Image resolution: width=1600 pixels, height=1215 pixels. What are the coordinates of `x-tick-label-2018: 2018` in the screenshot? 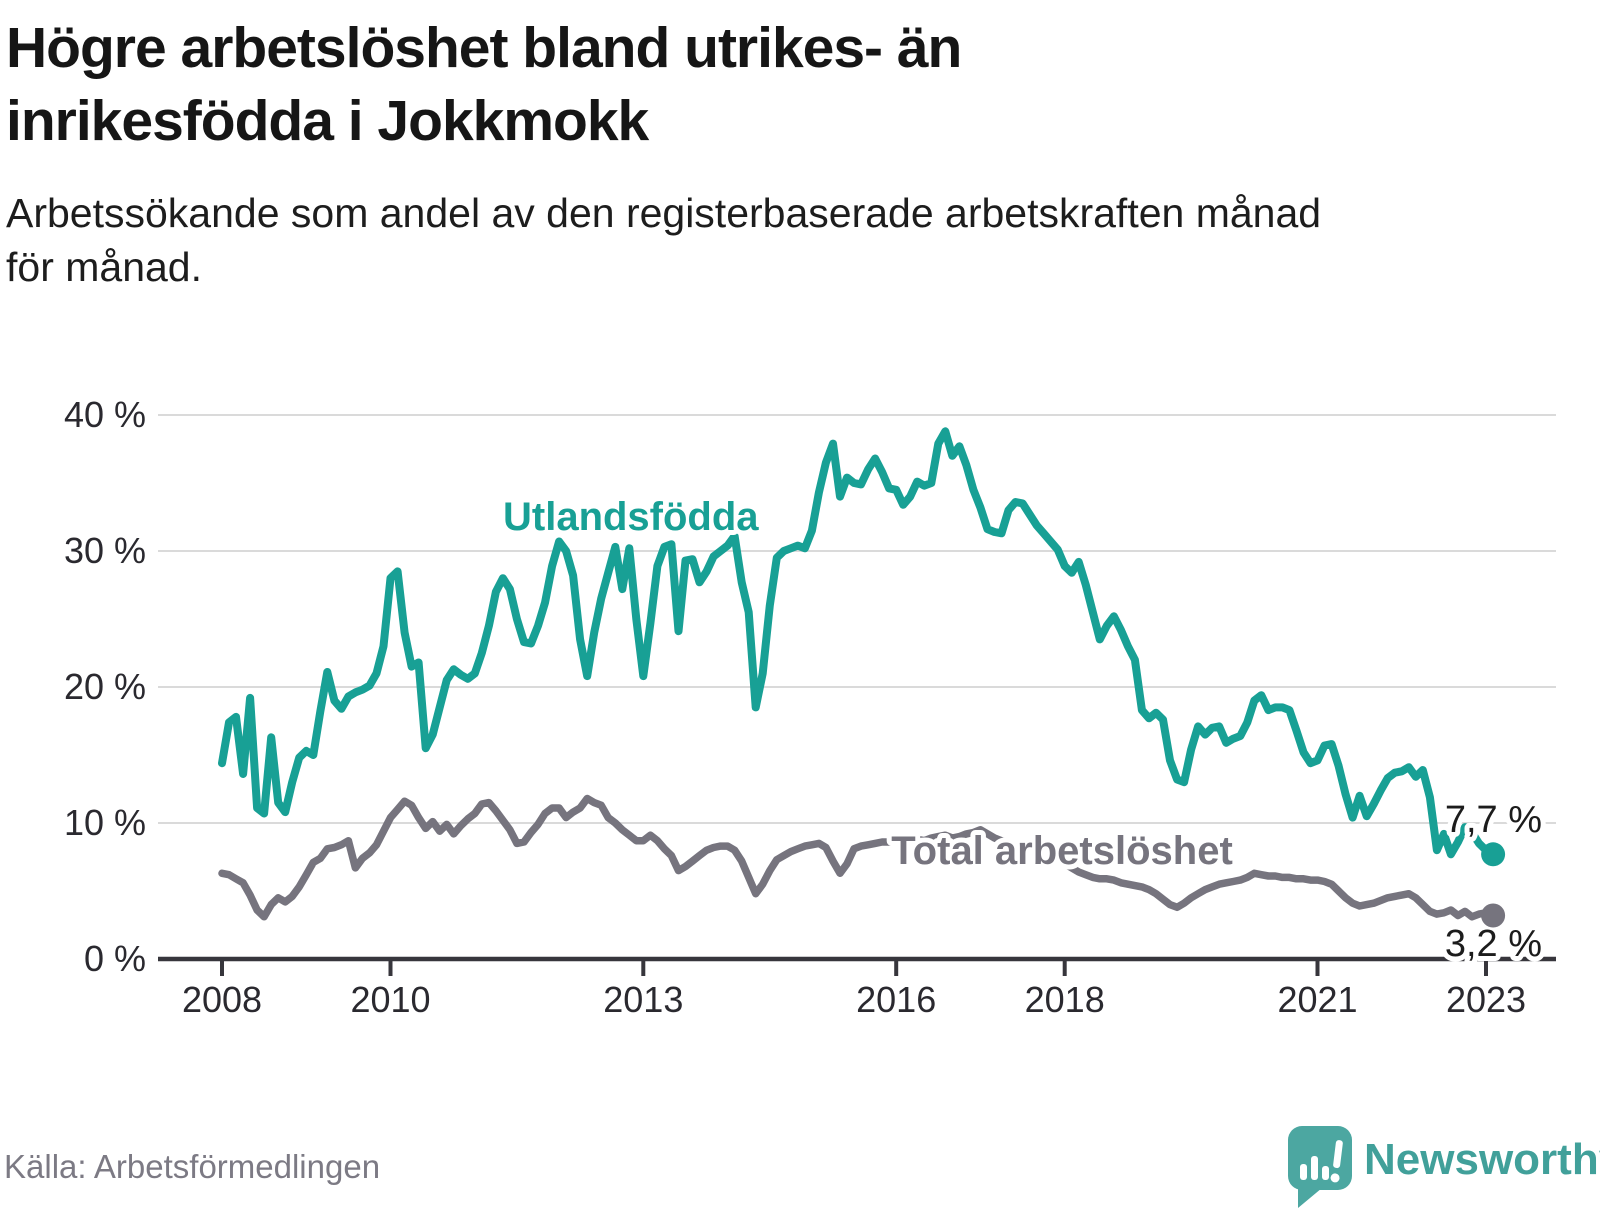 It's located at (1065, 999).